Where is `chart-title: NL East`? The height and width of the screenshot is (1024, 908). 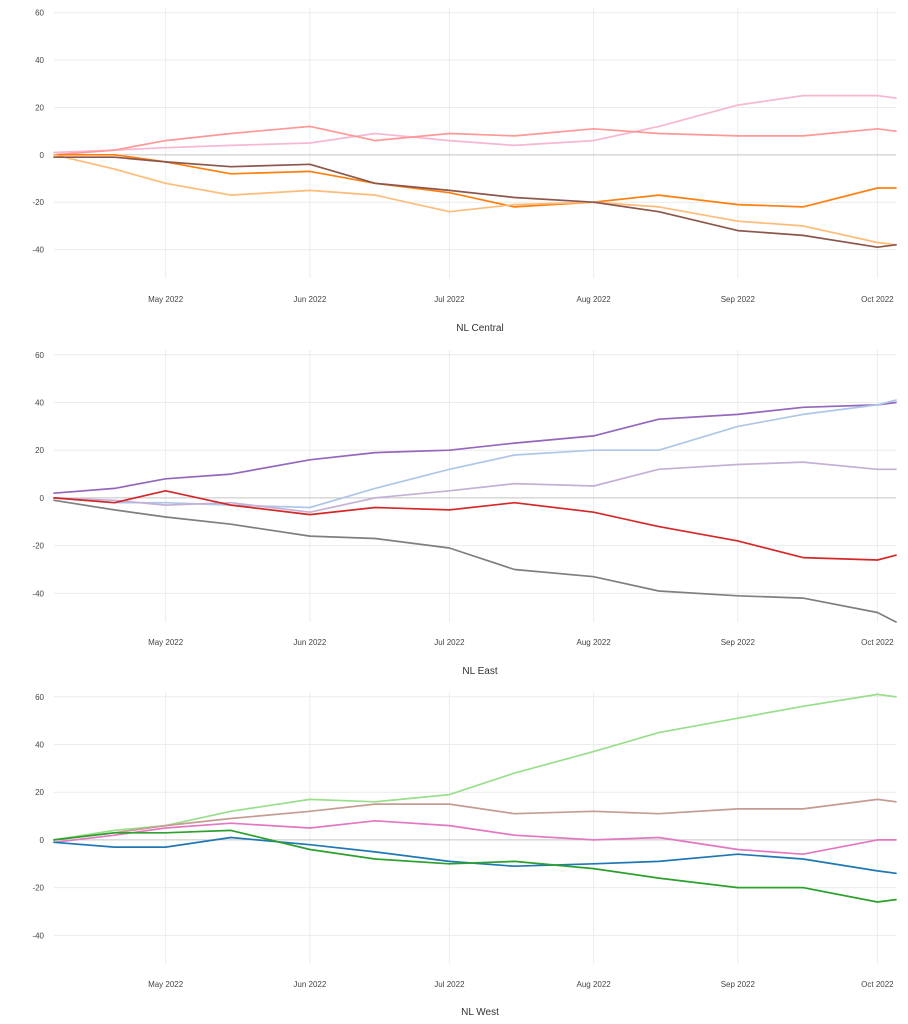
chart-title: NL East is located at coordinates (479, 671).